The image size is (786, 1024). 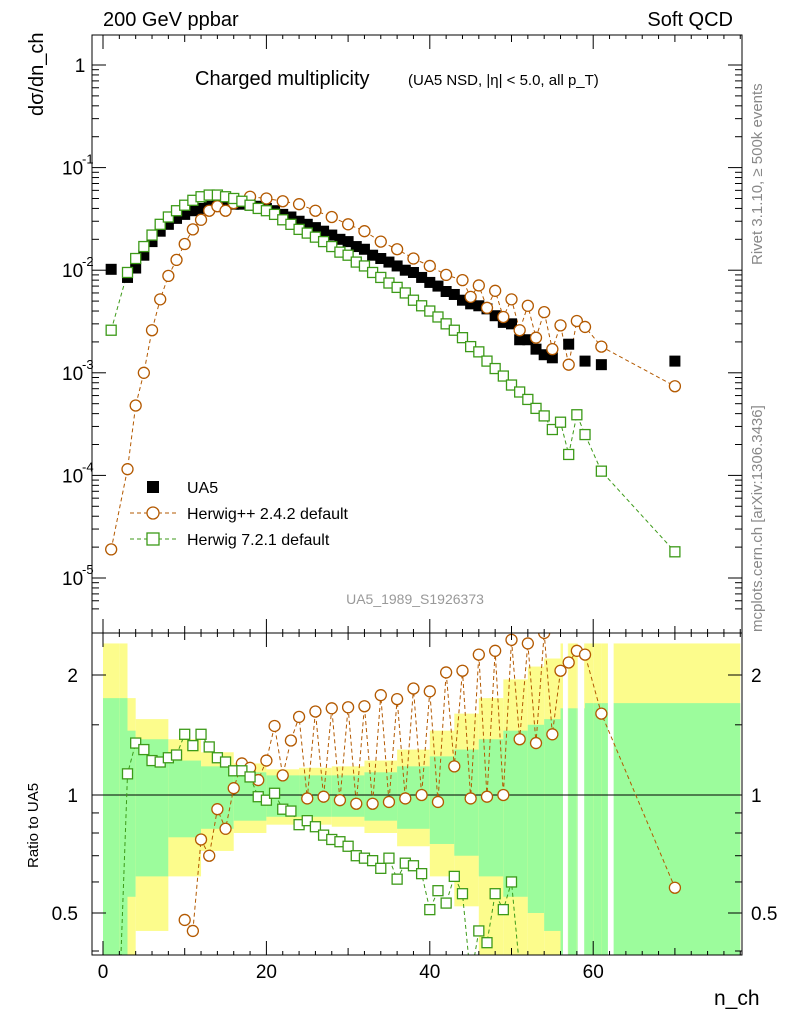 What do you see at coordinates (88, 466) in the screenshot?
I see `y-tick-exponent: -4` at bounding box center [88, 466].